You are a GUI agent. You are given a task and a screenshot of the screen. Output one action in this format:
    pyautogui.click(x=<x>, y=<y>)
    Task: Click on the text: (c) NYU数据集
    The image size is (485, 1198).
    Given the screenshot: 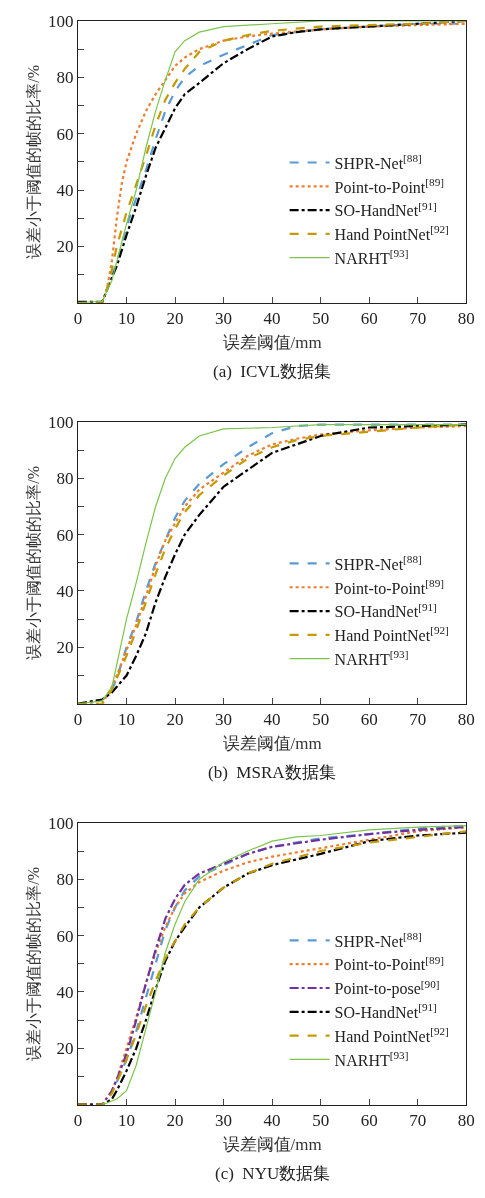 What is the action you would take?
    pyautogui.click(x=273, y=1173)
    